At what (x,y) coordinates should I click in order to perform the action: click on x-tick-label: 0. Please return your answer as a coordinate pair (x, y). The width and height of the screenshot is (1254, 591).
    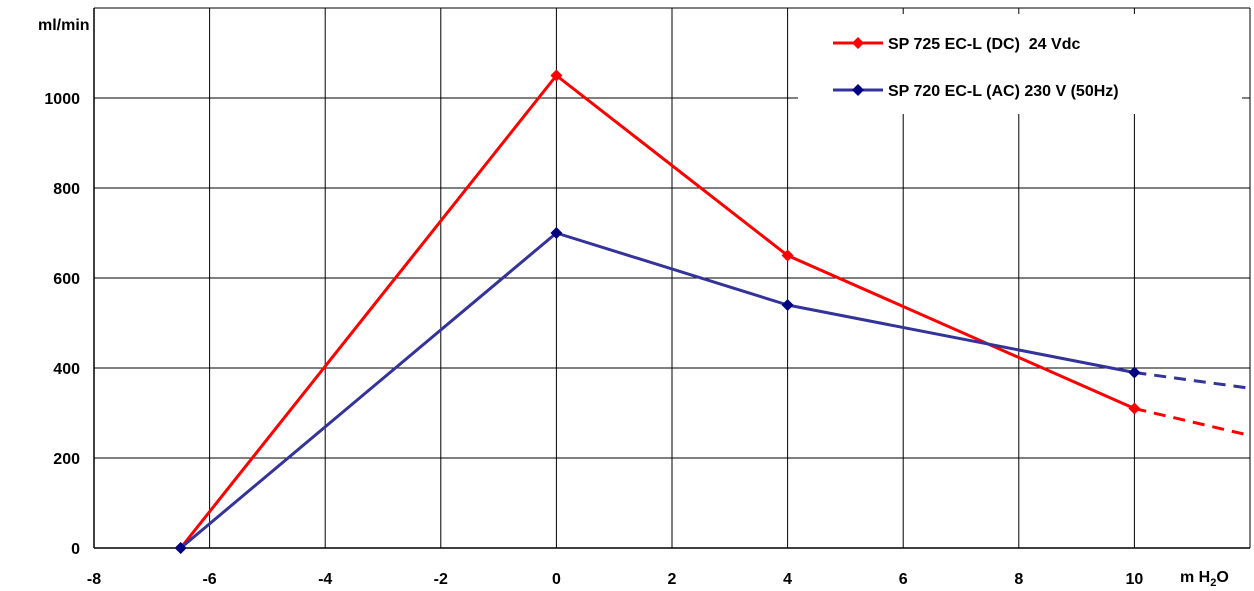
    Looking at the image, I should click on (556, 579).